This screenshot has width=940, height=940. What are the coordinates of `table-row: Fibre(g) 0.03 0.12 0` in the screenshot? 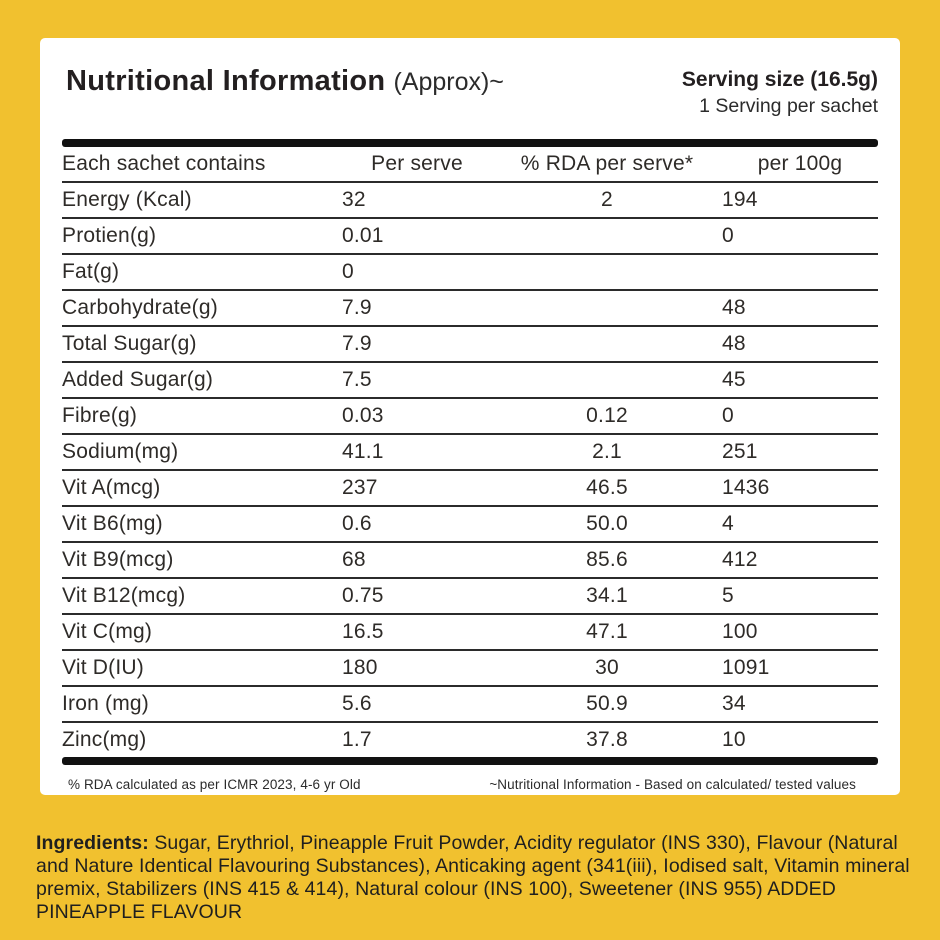 It's located at (470, 416).